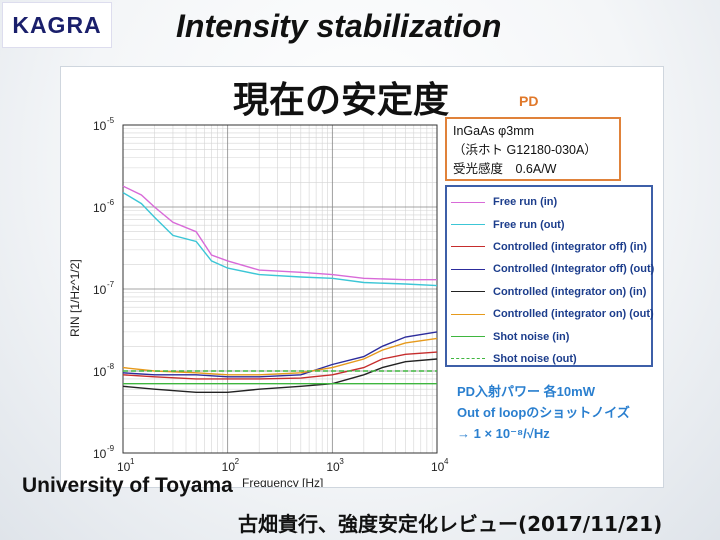  What do you see at coordinates (529, 224) in the screenshot?
I see `legend-label: Free run (out)` at bounding box center [529, 224].